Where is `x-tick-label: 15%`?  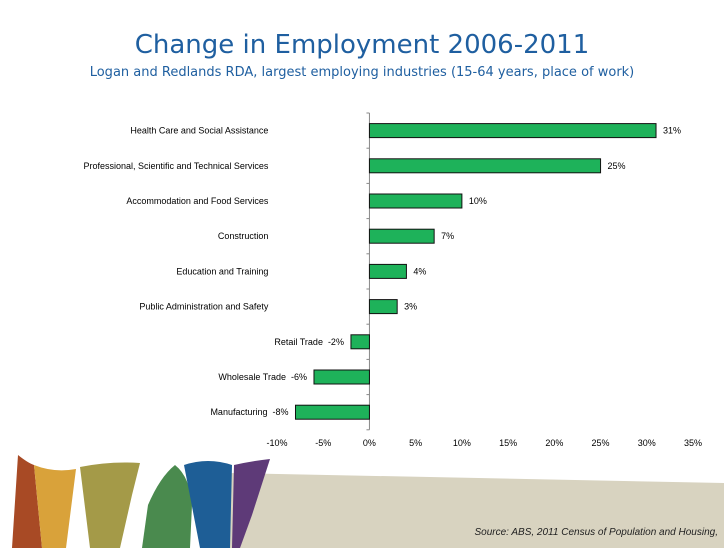
x-tick-label: 15% is located at coordinates (508, 443).